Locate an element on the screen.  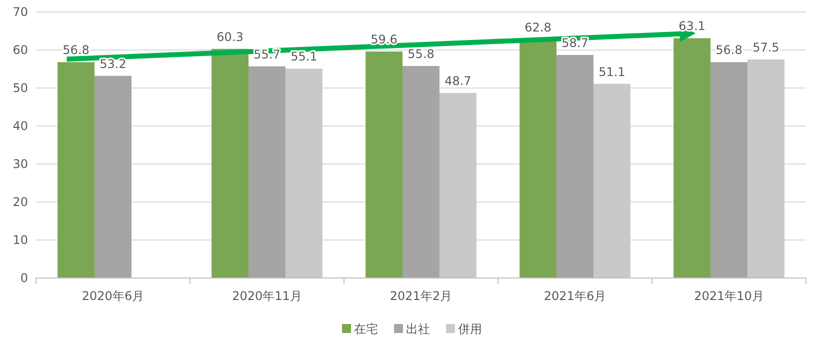
data-label: 53.2 is located at coordinates (113, 63).